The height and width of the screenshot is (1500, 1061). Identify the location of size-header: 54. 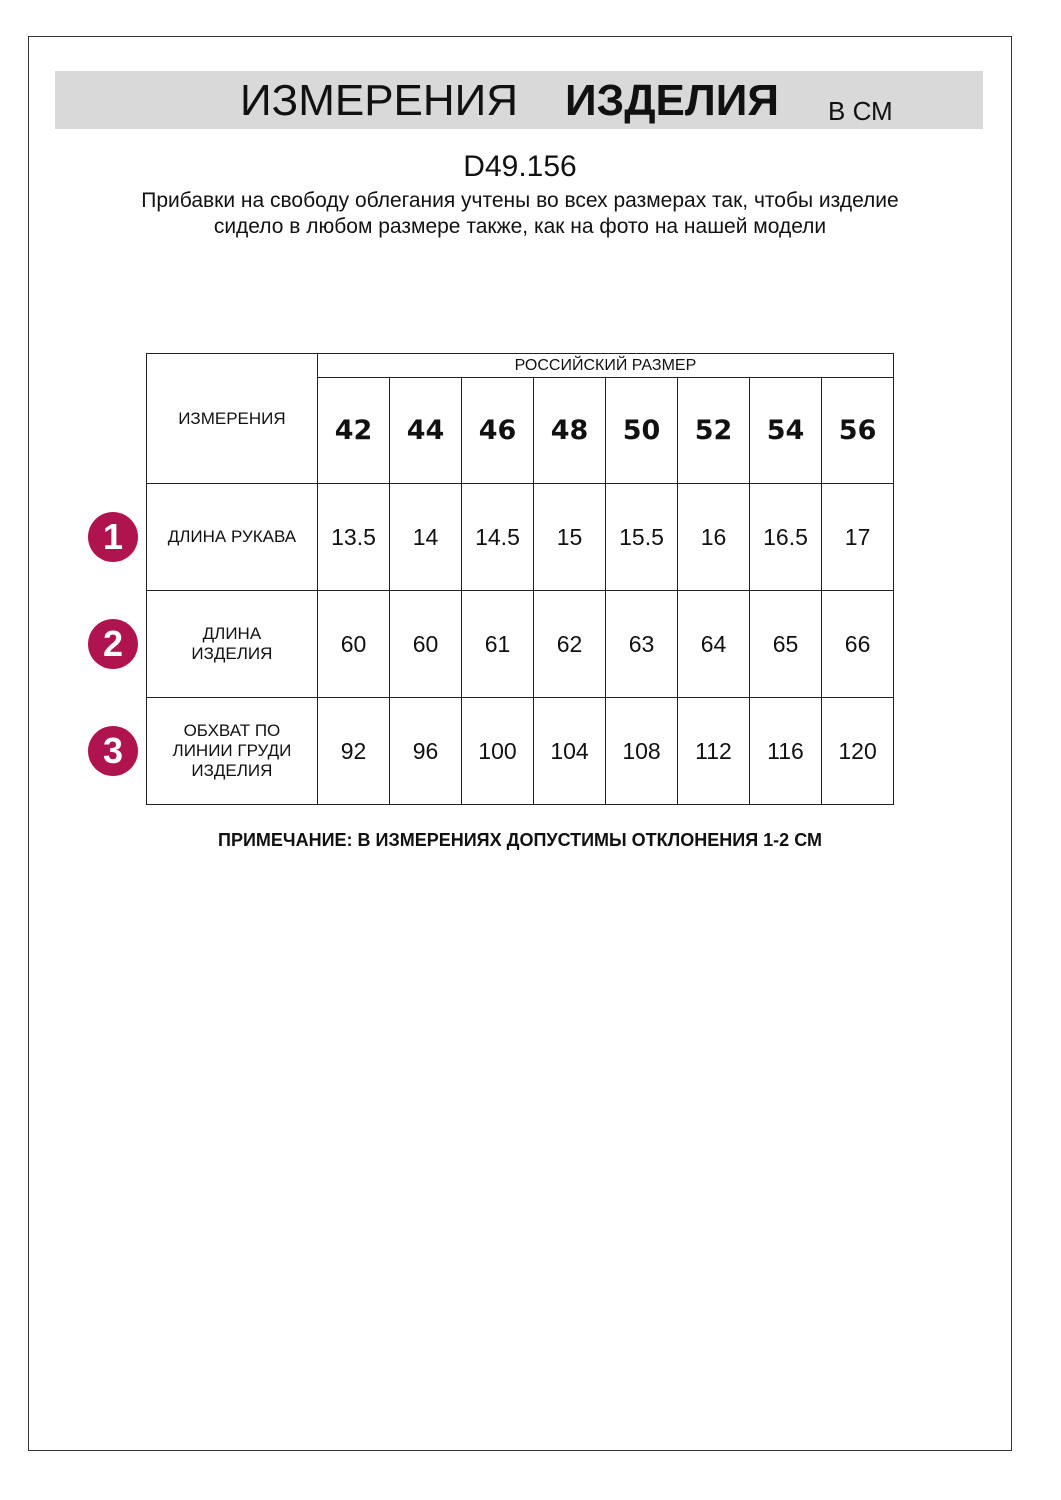
(785, 430).